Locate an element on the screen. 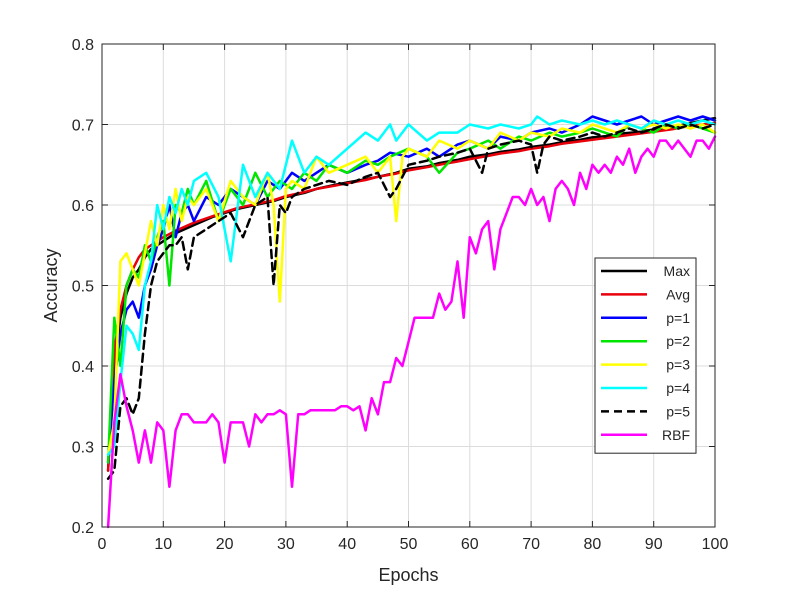  y-tick-label: 0.5 is located at coordinates (83, 287).